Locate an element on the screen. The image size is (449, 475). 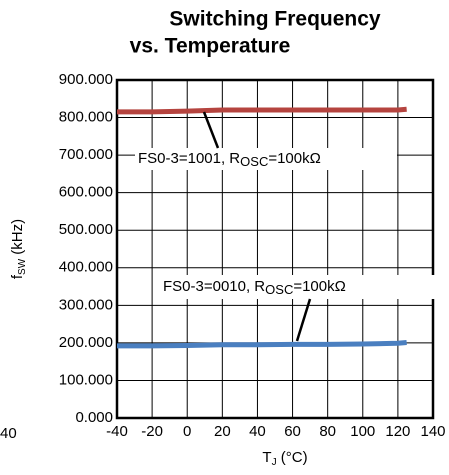
series-label-part: FS0-3=1001, R is located at coordinates (189, 158).